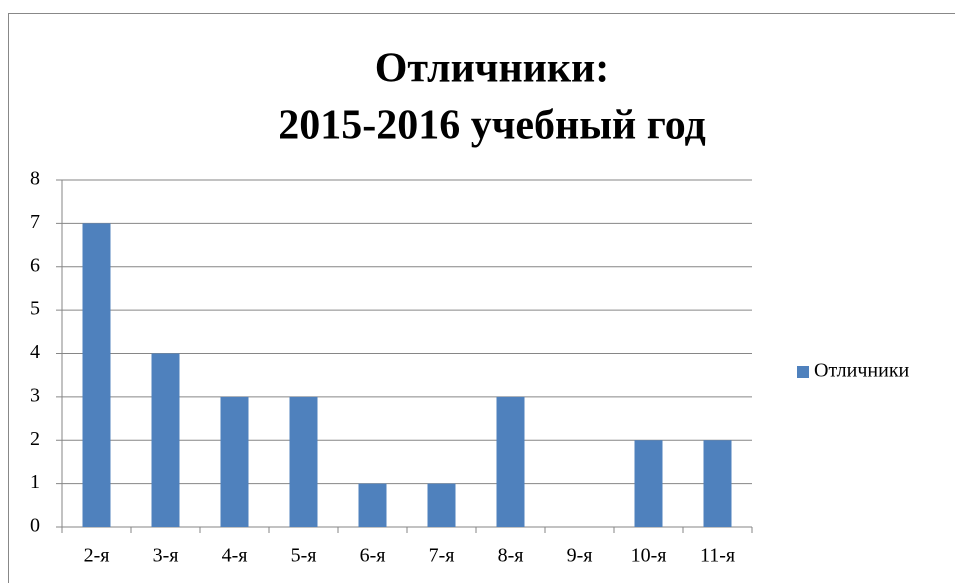 This screenshot has height=583, width=955. I want to click on x-tick-label: 9-я, so click(580, 556).